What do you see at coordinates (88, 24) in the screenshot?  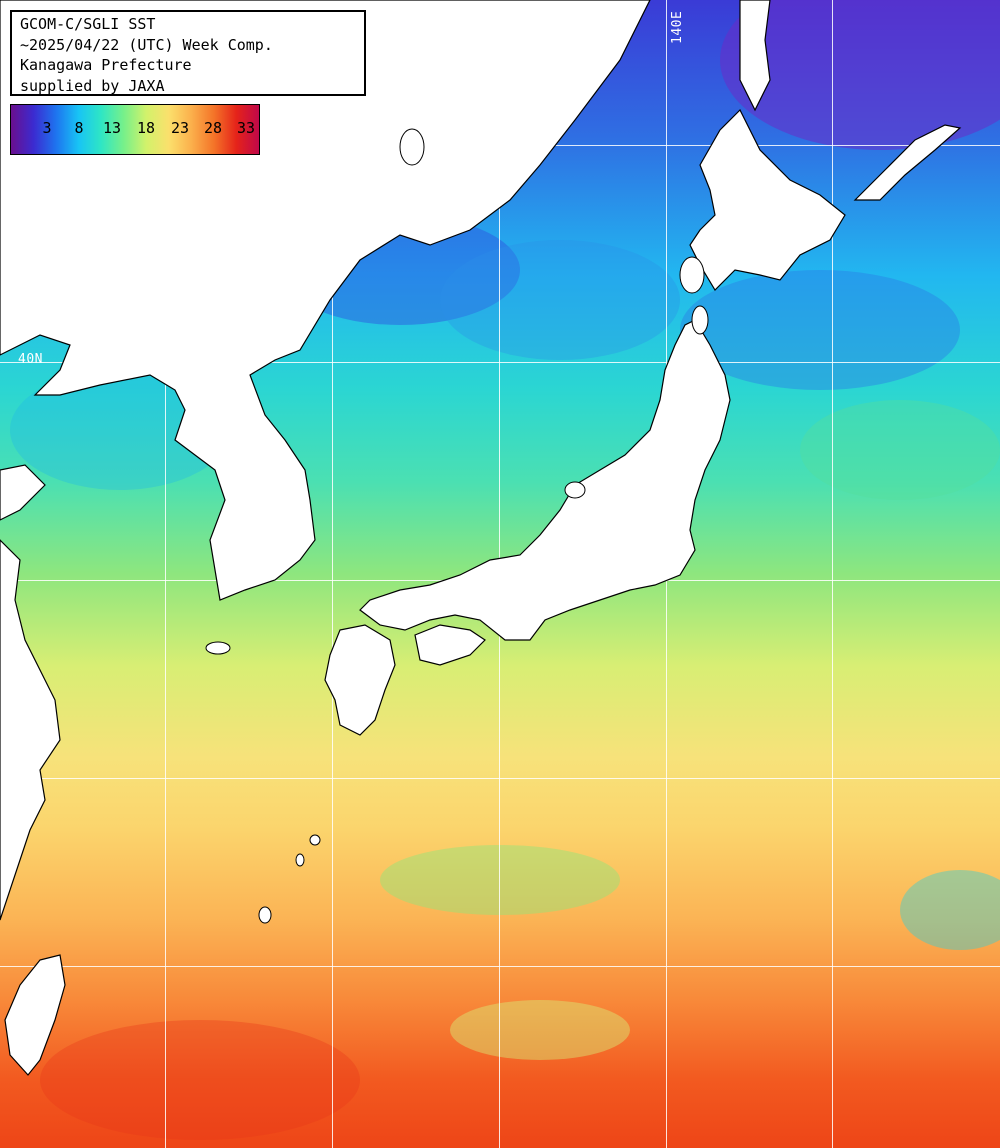 I see `product-title: GCOM-C/SGLI SST` at bounding box center [88, 24].